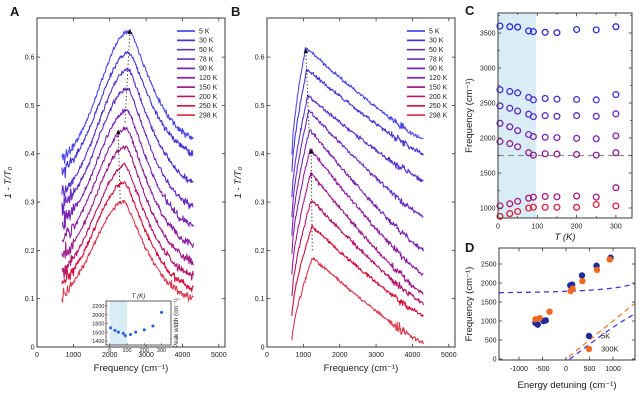  What do you see at coordinates (438, 87) in the screenshot?
I see `legend-label: 150 K` at bounding box center [438, 87].